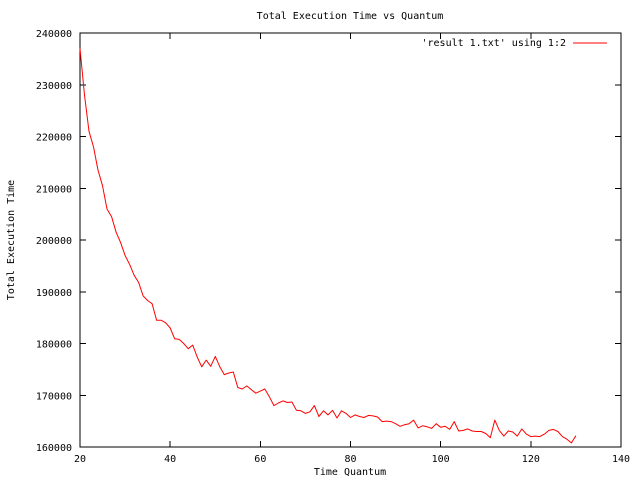 This screenshot has height=480, width=640. What do you see at coordinates (54, 189) in the screenshot?
I see `y-tick-label: 210000` at bounding box center [54, 189].